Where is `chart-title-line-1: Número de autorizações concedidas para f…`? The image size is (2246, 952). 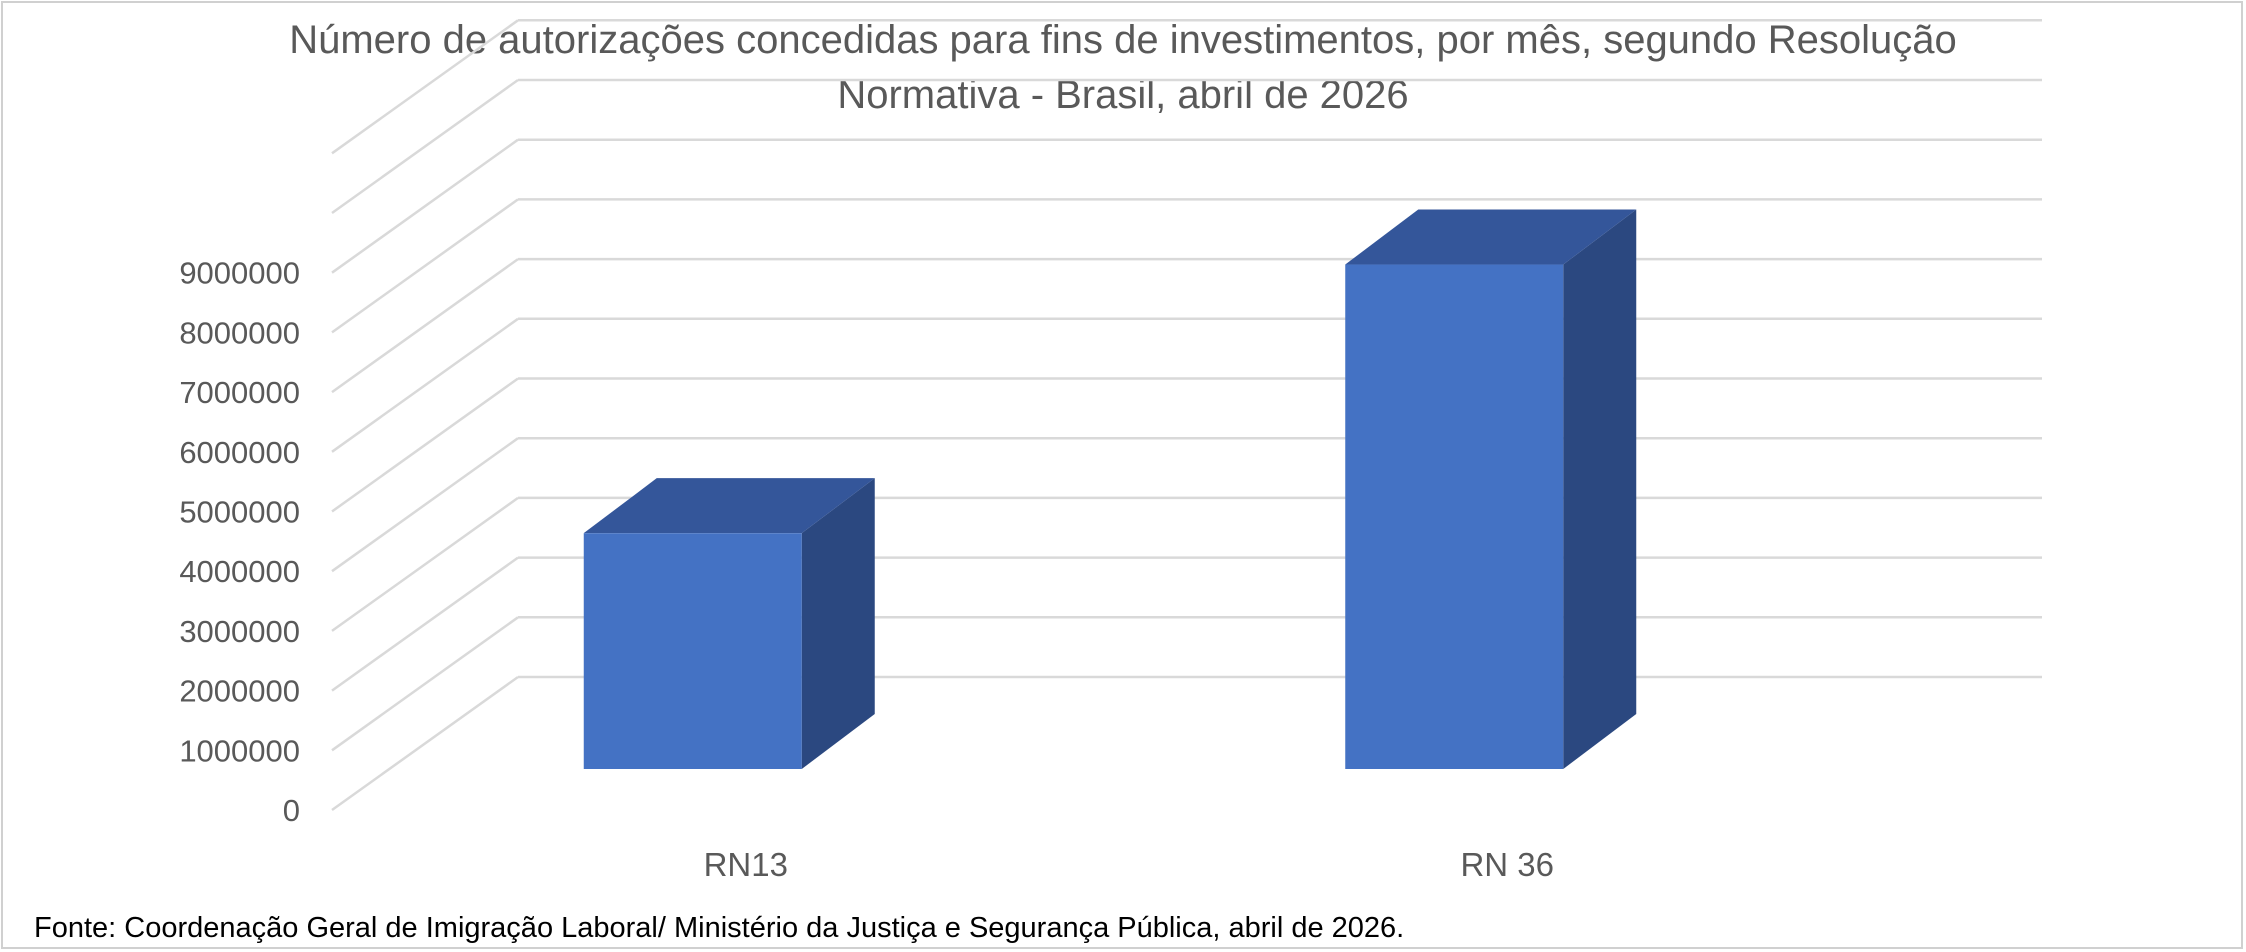
chart-title-line-1: Número de autorizações concedidas para f… is located at coordinates (1123, 40).